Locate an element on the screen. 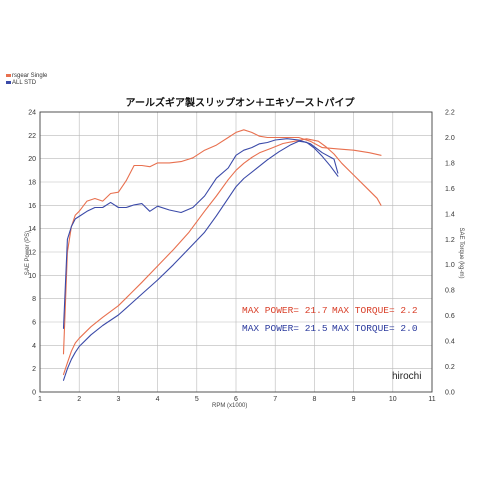  x-tick-label: 11 is located at coordinates (431, 399).